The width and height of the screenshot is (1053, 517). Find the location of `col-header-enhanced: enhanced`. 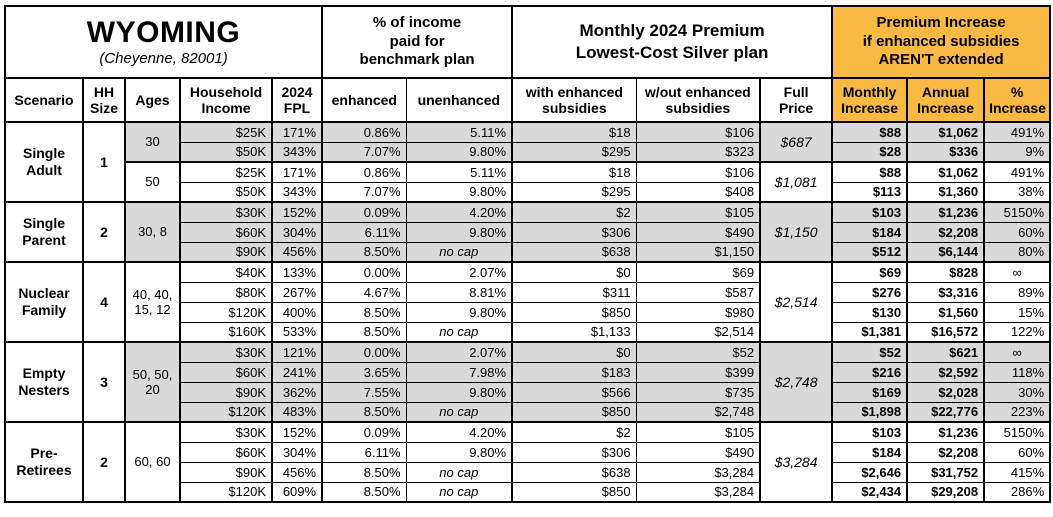

col-header-enhanced: enhanced is located at coordinates (364, 100).